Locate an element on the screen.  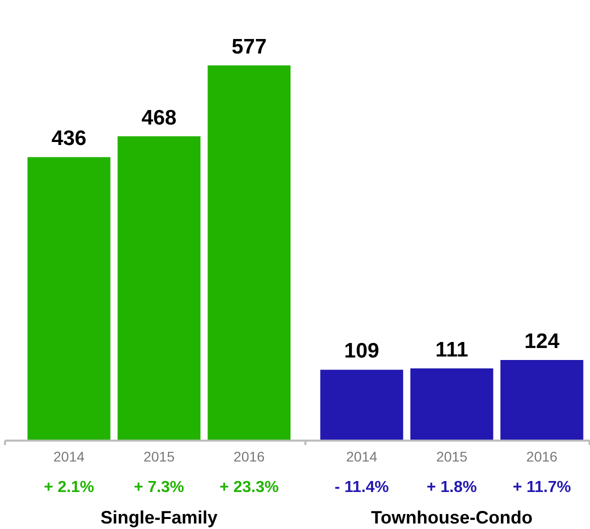
text: + 23.3% is located at coordinates (249, 487).